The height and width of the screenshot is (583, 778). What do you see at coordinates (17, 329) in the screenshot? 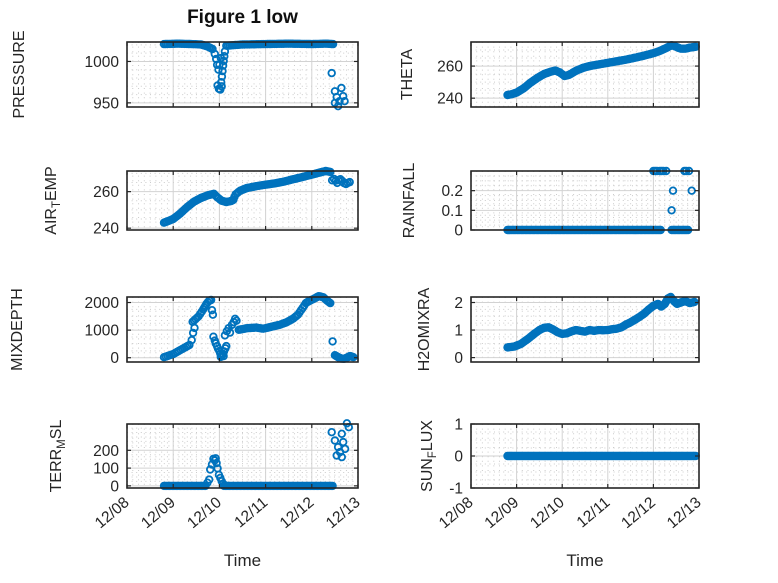
I see `y-axis-label-mixdepth: MIXDEPTH` at bounding box center [17, 329].